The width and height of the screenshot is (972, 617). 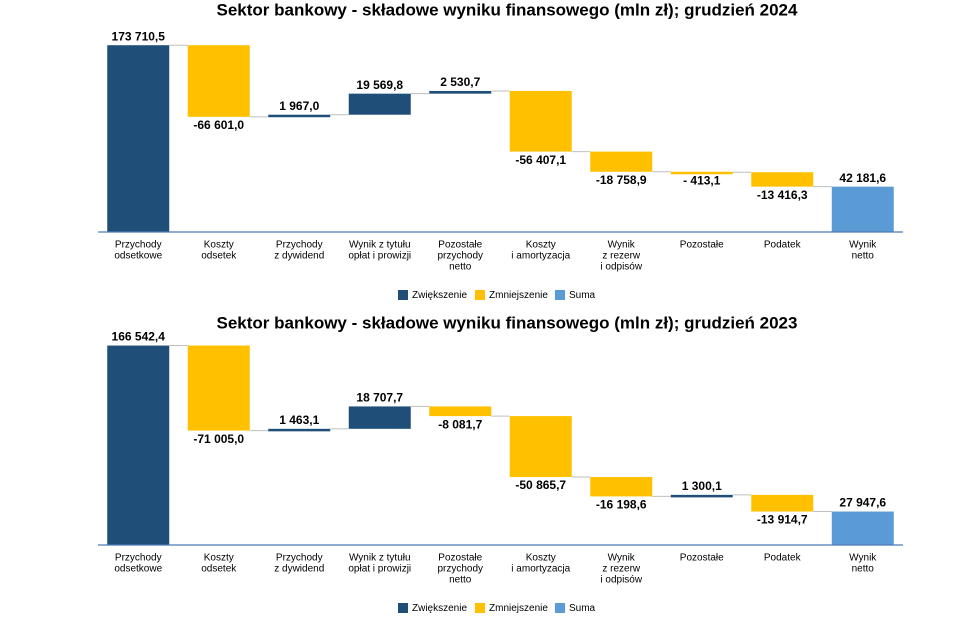 What do you see at coordinates (460, 82) in the screenshot?
I see `value-label: 2 530,7` at bounding box center [460, 82].